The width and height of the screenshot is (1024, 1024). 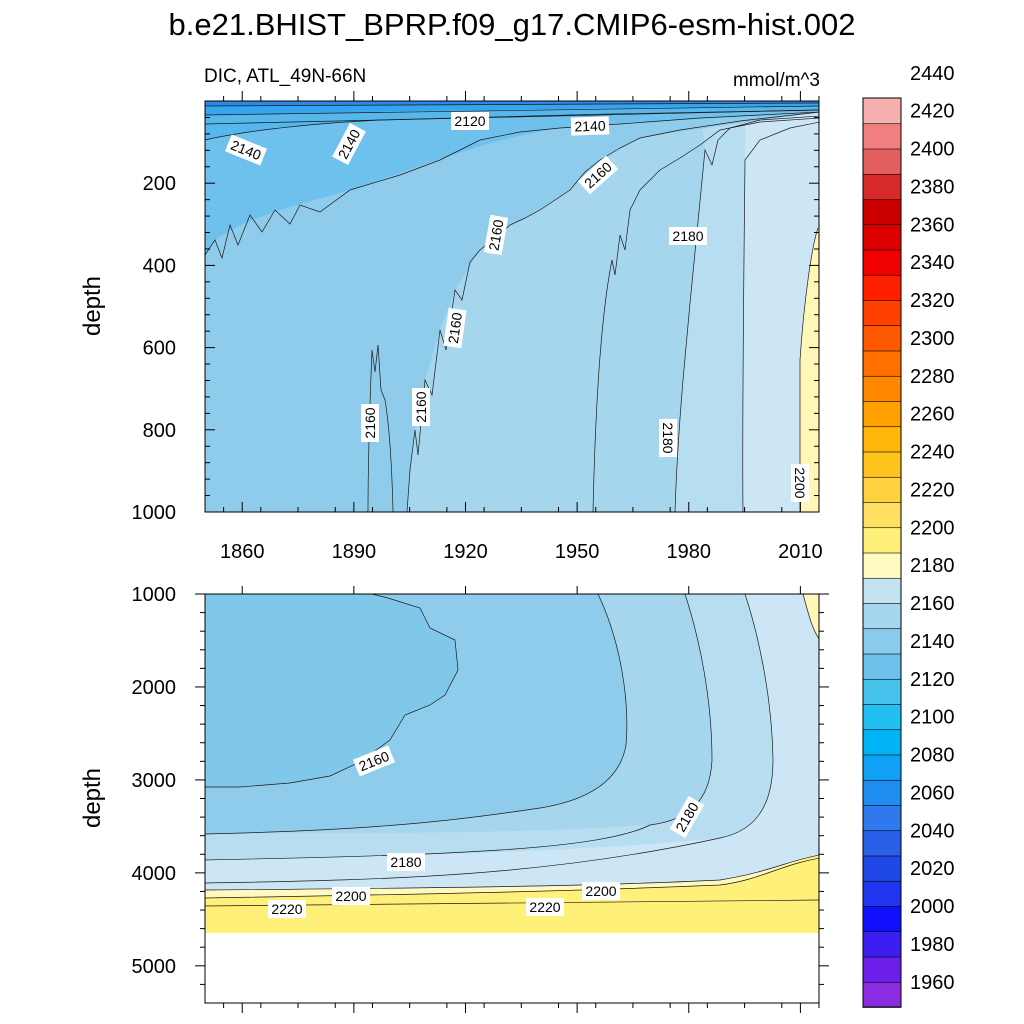 What do you see at coordinates (932, 112) in the screenshot?
I see `colorbar-tick-label: 2420` at bounding box center [932, 112].